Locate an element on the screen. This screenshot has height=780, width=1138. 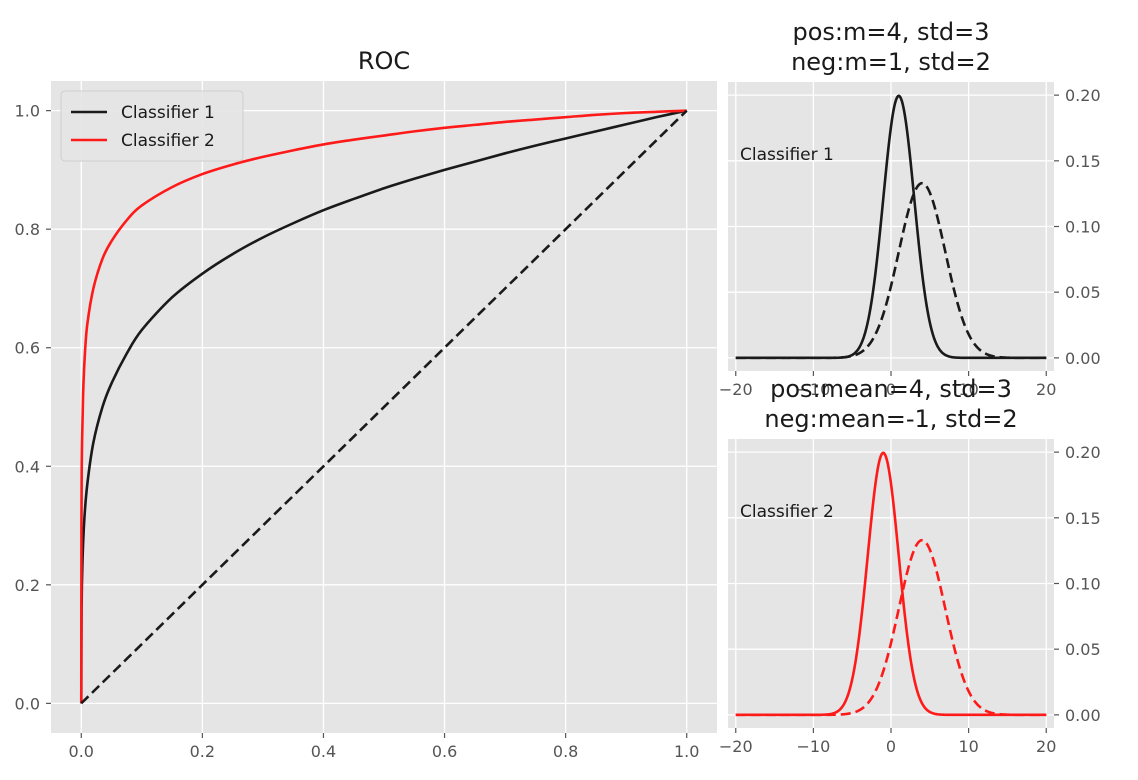
dist2-x-tick-label: 0 is located at coordinates (891, 746).